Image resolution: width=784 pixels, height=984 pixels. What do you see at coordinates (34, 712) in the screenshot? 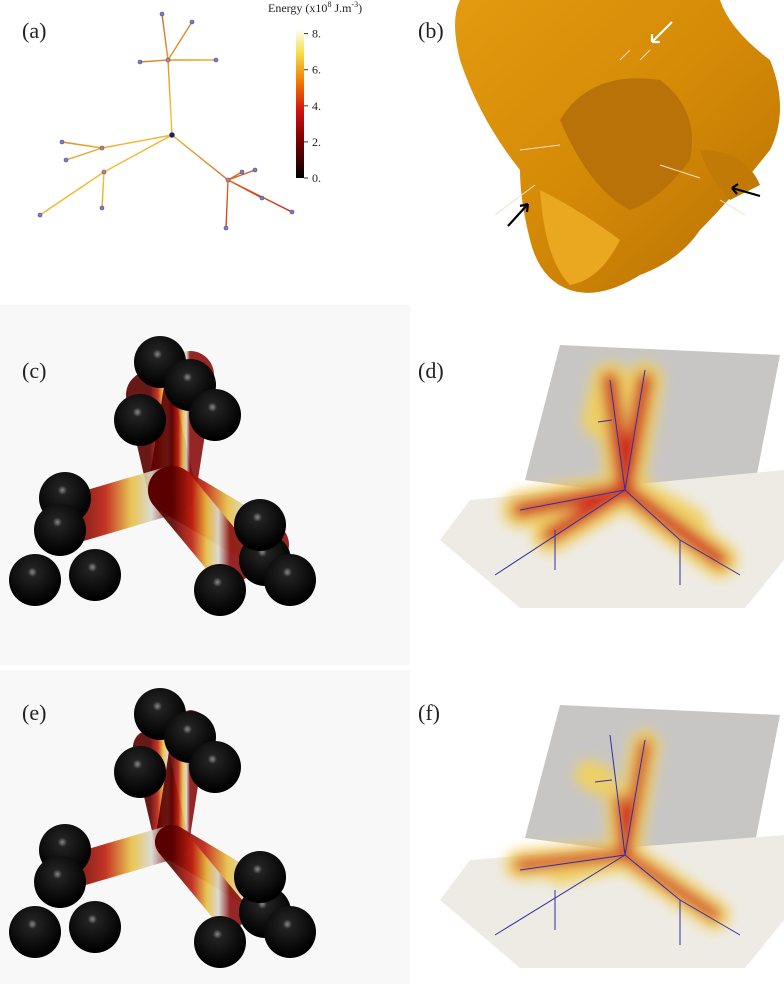
I see `panel-label: (e)` at bounding box center [34, 712].